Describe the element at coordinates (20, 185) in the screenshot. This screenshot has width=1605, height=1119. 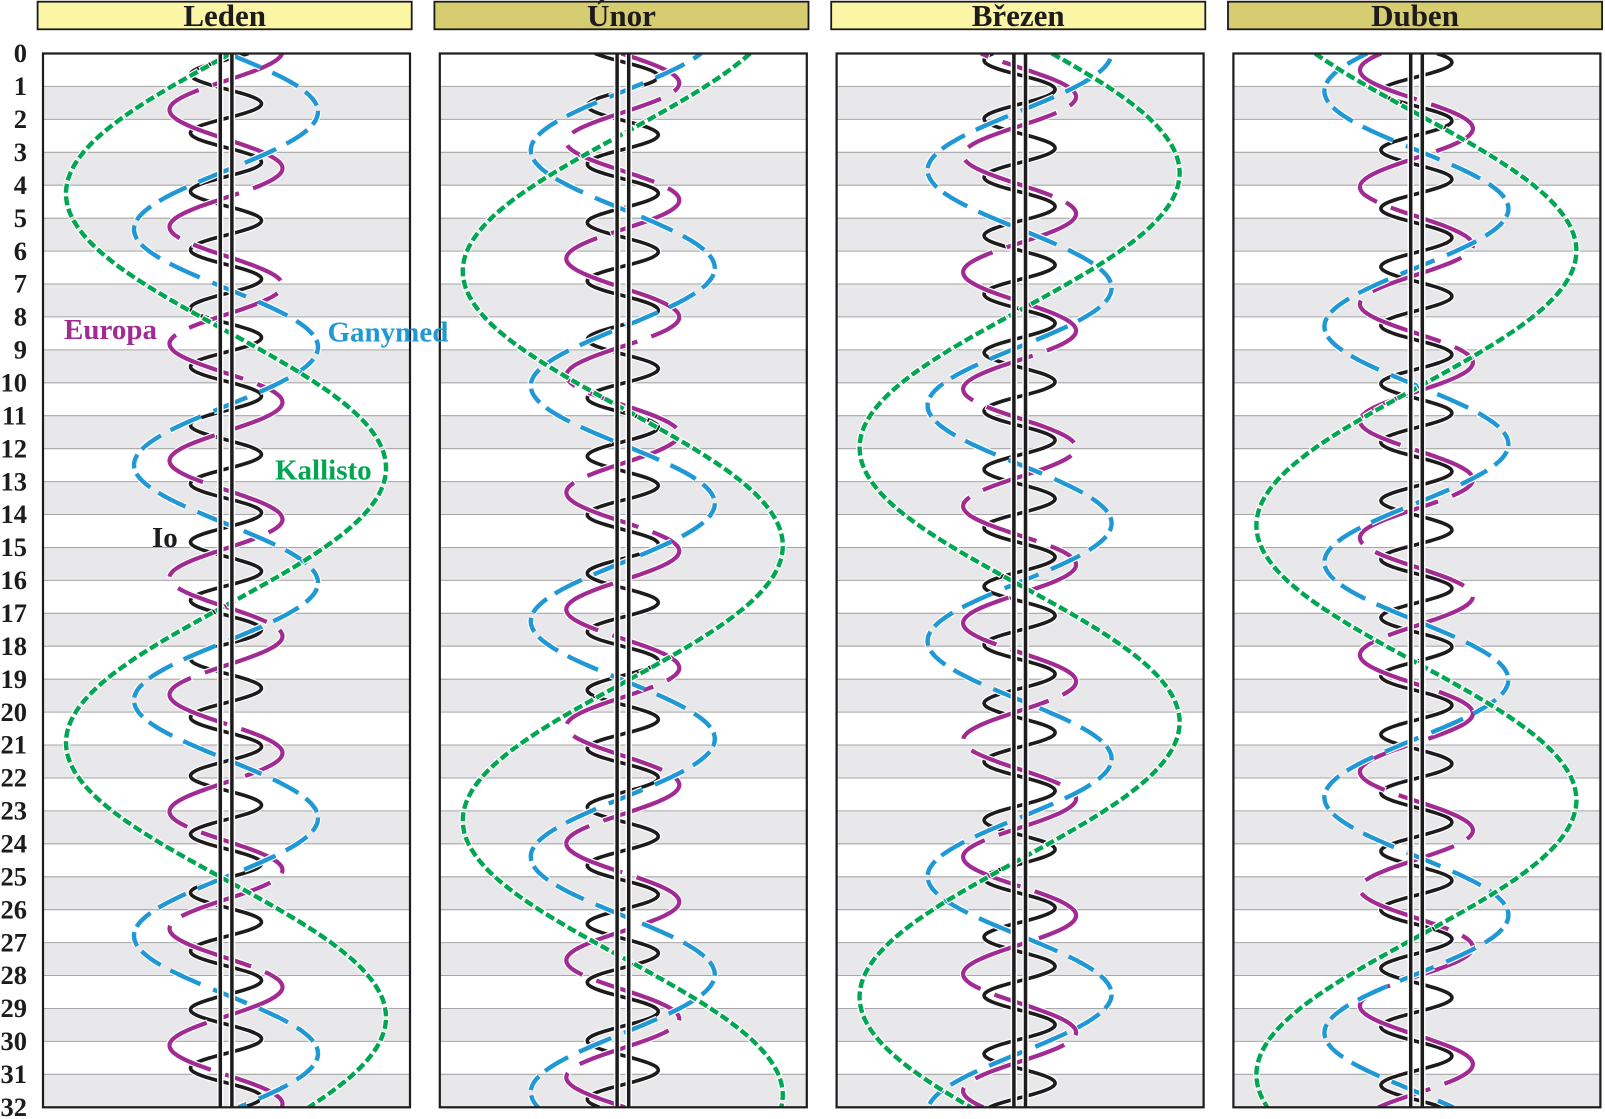
I see `svg-text: 4` at that location.